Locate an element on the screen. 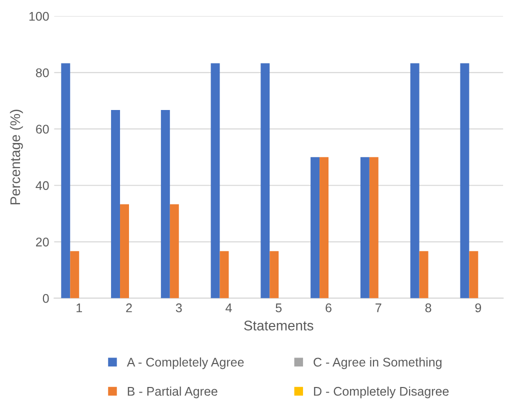 The image size is (516, 403). legend-label: C - Agree in Something is located at coordinates (378, 363).